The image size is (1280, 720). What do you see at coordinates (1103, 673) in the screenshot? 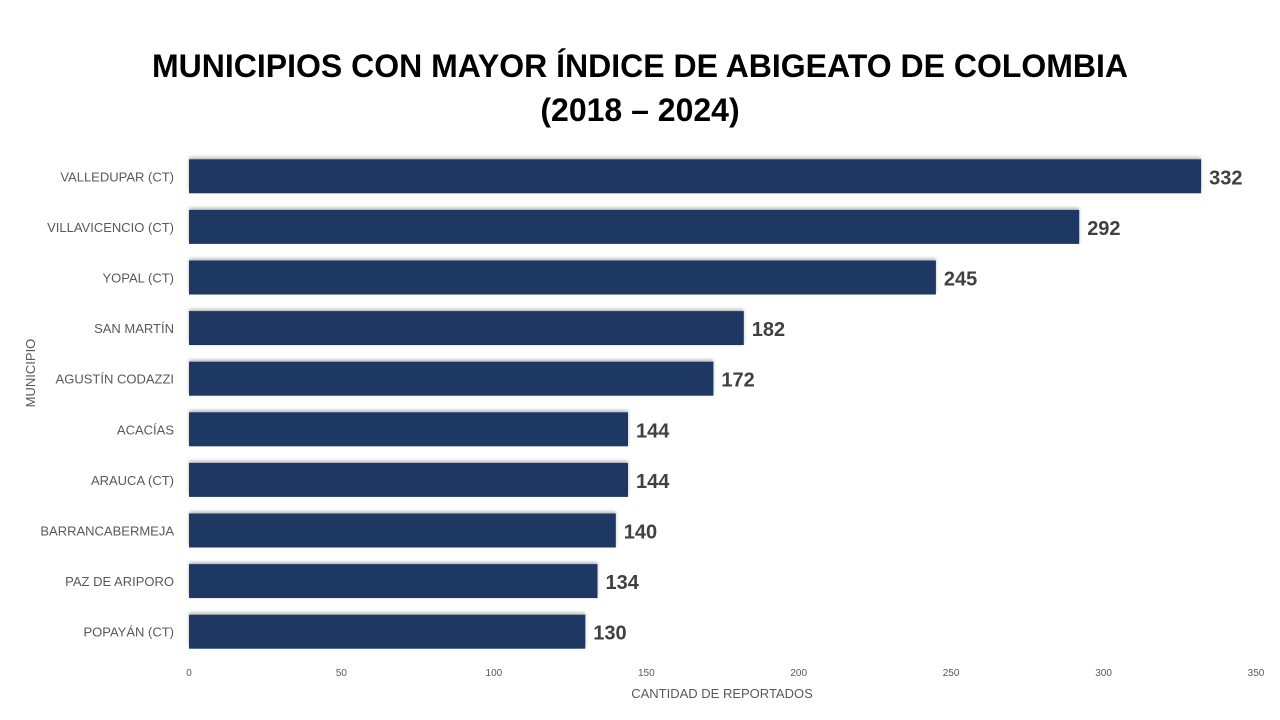
I see `x-tick-label: 300` at bounding box center [1103, 673].